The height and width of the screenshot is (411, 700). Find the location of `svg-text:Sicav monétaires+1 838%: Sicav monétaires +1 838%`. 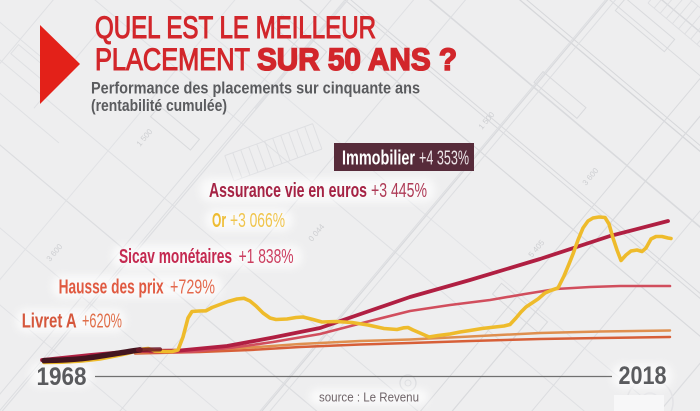

svg-text:Sicav monétaires+1 838%: Sicav monétaires +1 838% is located at coordinates (206, 257).